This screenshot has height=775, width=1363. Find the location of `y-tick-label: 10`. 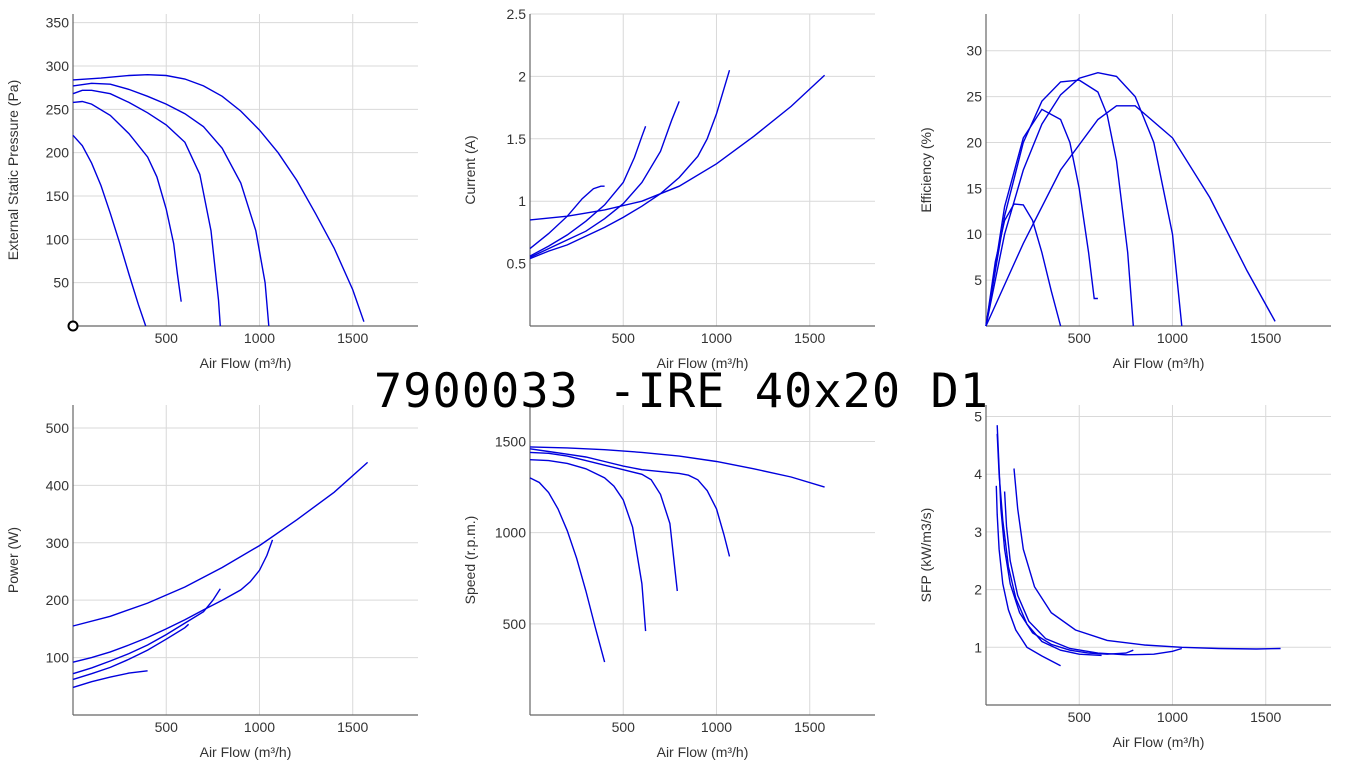

y-tick-label: 10 is located at coordinates (974, 234).